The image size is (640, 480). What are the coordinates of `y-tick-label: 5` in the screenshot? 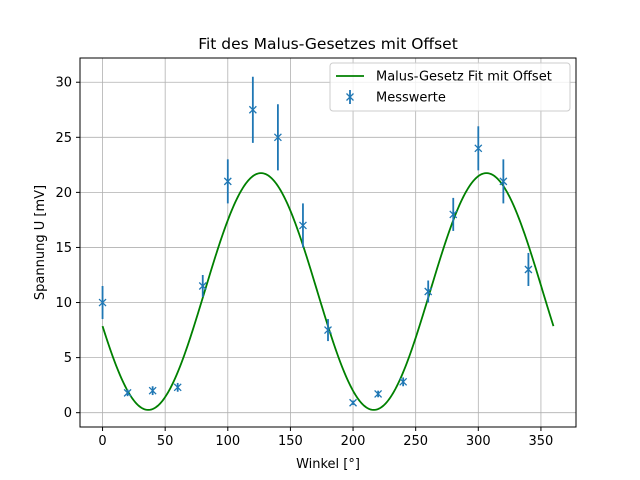 It's located at (68, 358).